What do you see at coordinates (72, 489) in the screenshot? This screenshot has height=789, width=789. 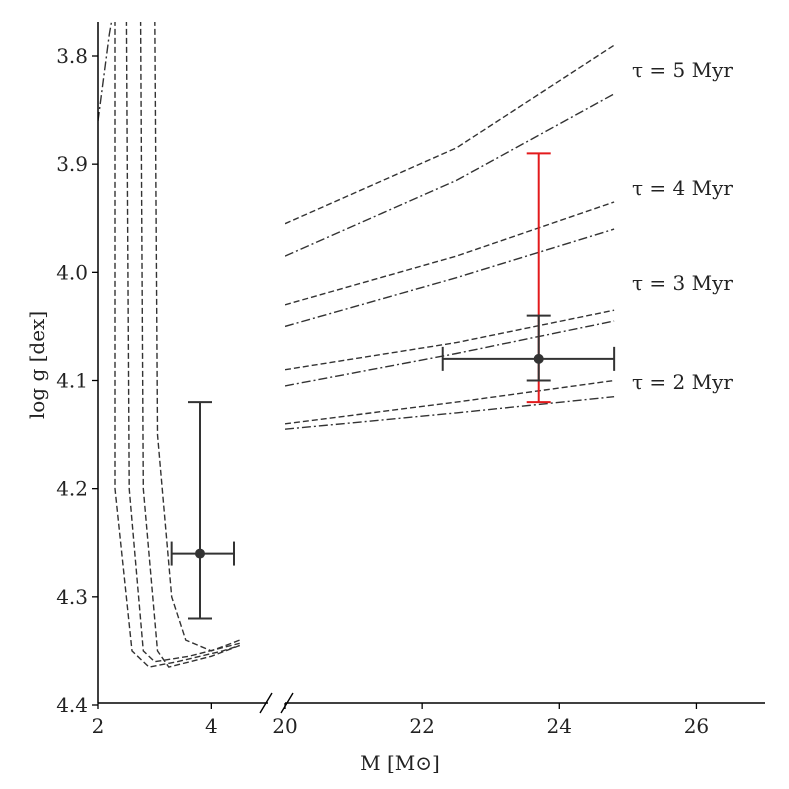 I see `y-tick-label: 4.2` at bounding box center [72, 489].